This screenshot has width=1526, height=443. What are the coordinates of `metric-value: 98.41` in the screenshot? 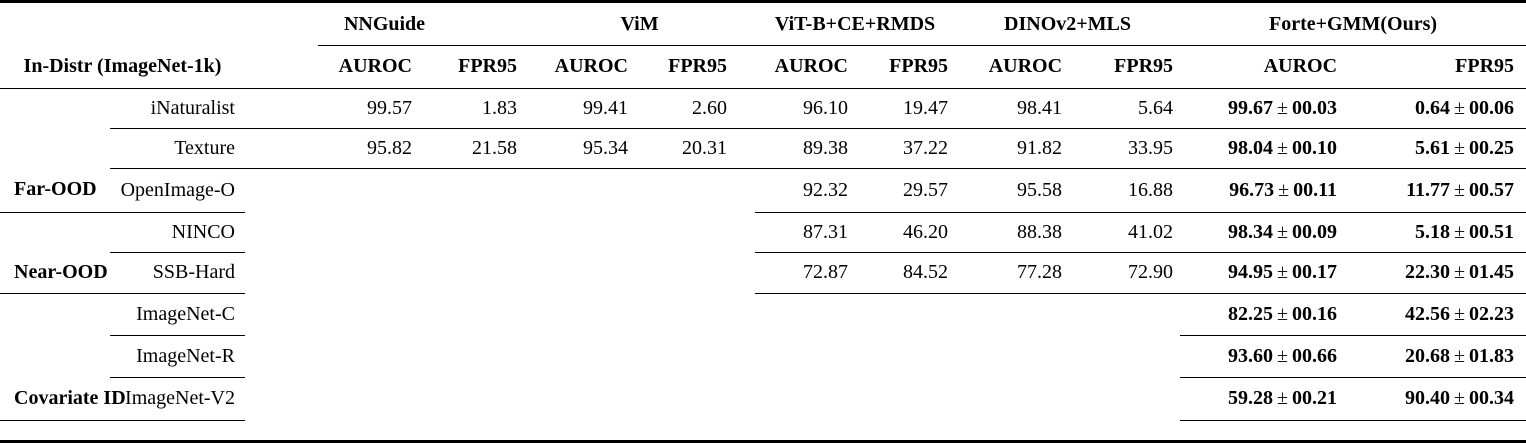 It's located at (1013, 108).